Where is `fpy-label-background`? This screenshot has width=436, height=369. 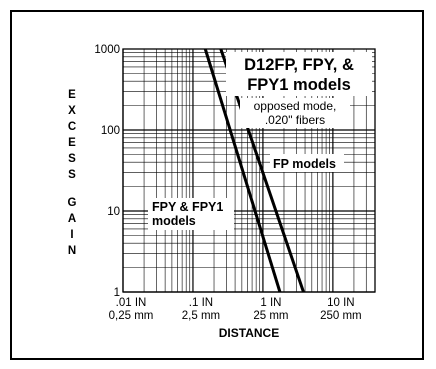
fpy-label-background is located at coordinates (191, 214).